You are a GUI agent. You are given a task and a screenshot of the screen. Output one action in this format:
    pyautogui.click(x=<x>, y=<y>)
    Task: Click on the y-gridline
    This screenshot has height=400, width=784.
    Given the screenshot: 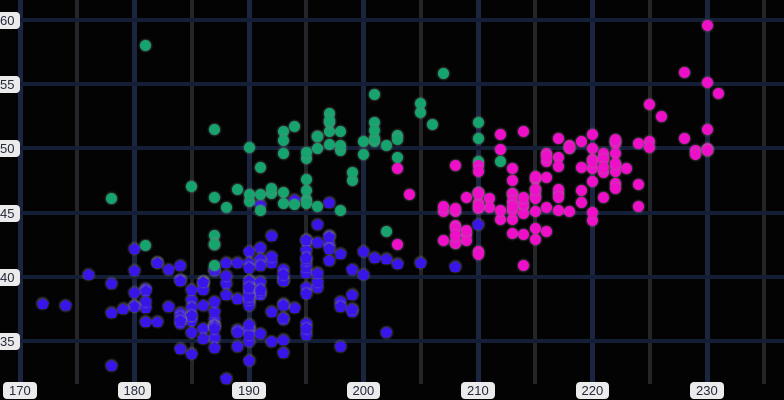 What is the action you would take?
    pyautogui.click(x=397, y=341)
    